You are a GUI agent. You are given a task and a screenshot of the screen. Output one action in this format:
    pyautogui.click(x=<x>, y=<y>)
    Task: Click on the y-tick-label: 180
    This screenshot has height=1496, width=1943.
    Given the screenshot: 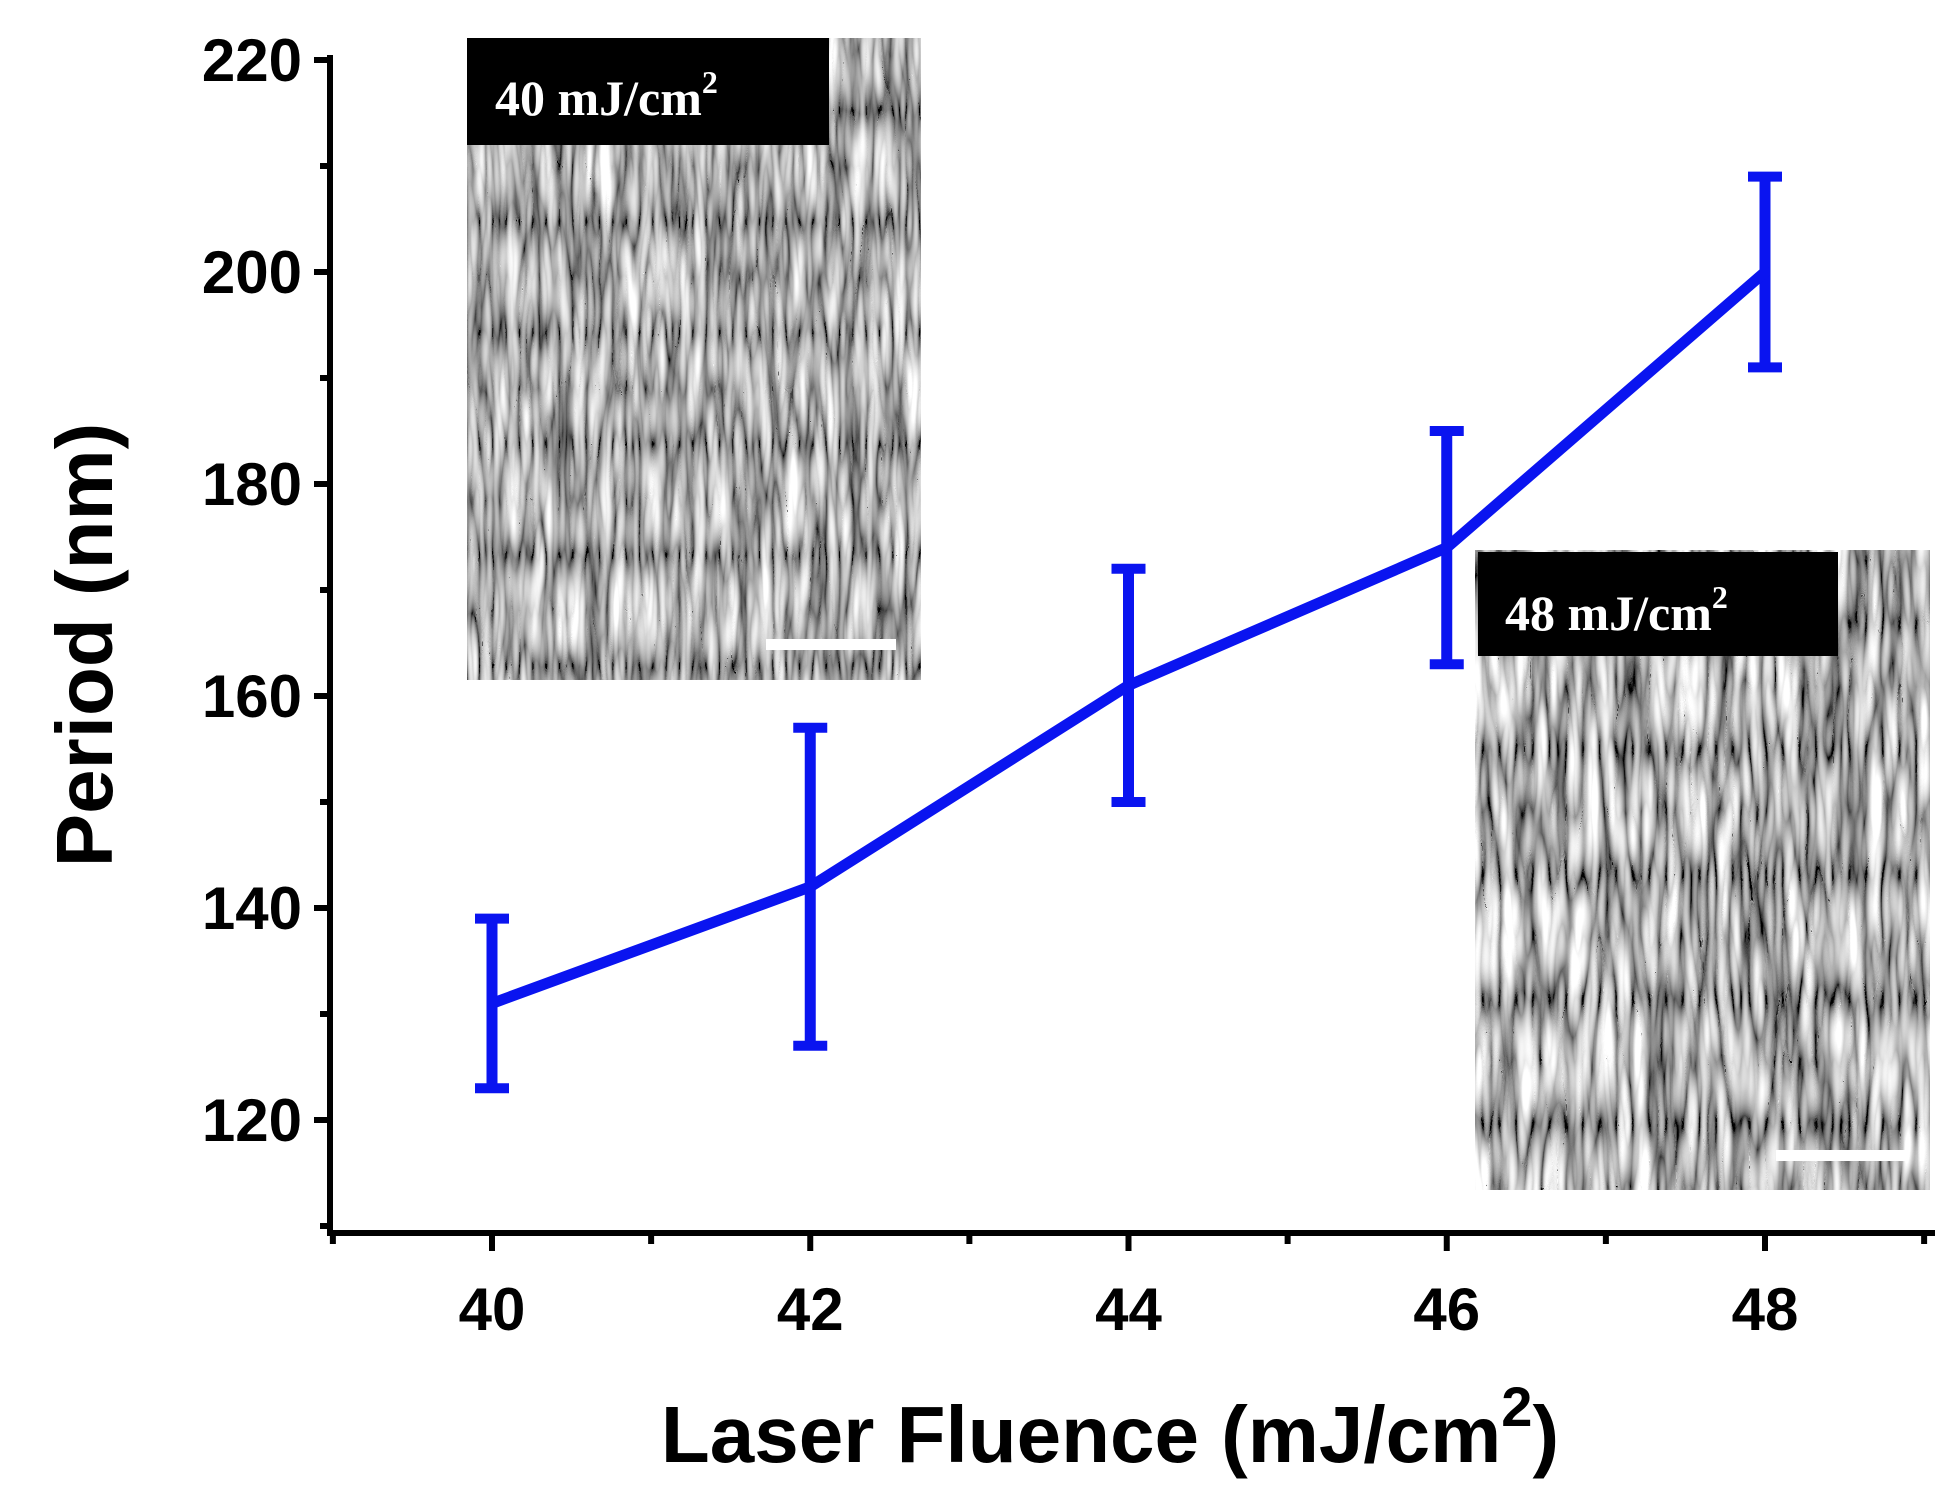 What is the action you would take?
    pyautogui.click(x=252, y=484)
    